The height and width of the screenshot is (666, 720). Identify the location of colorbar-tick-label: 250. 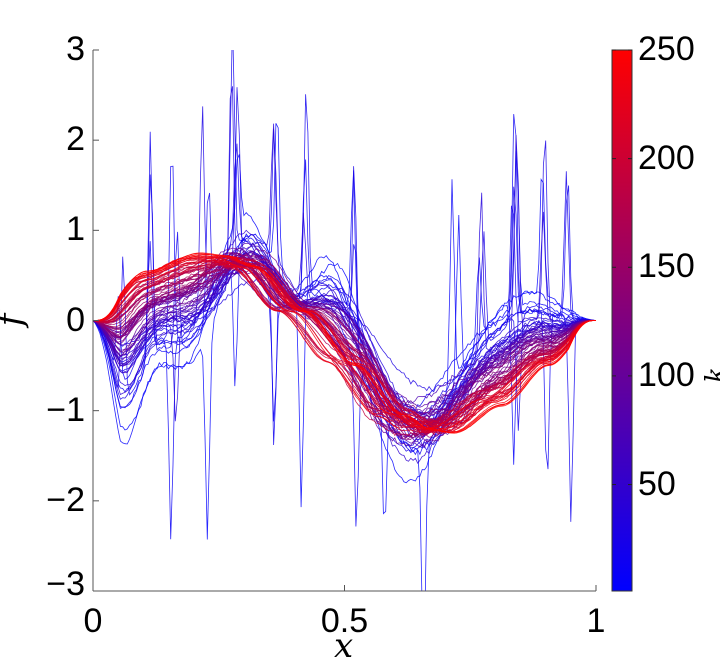
(666, 49).